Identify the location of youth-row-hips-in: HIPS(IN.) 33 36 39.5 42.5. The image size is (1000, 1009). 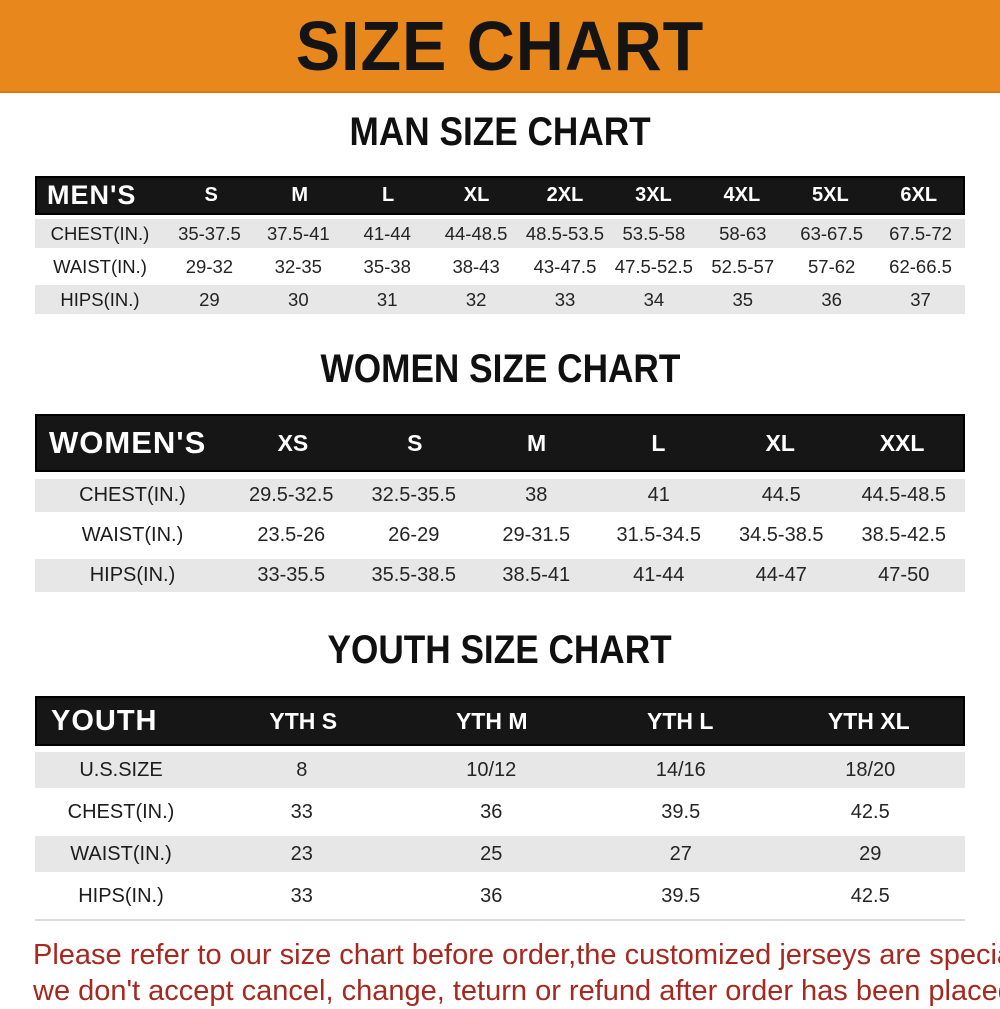
(500, 896).